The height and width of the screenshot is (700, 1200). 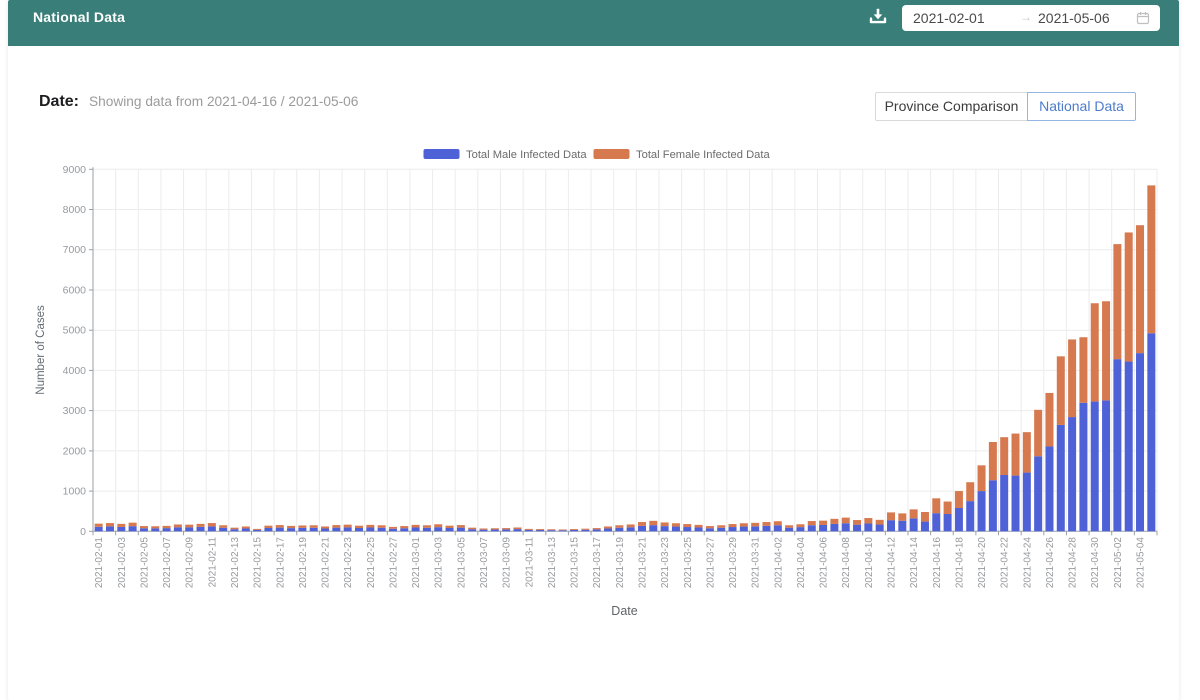 What do you see at coordinates (235, 563) in the screenshot?
I see `svg-text: 2021-02-13` at bounding box center [235, 563].